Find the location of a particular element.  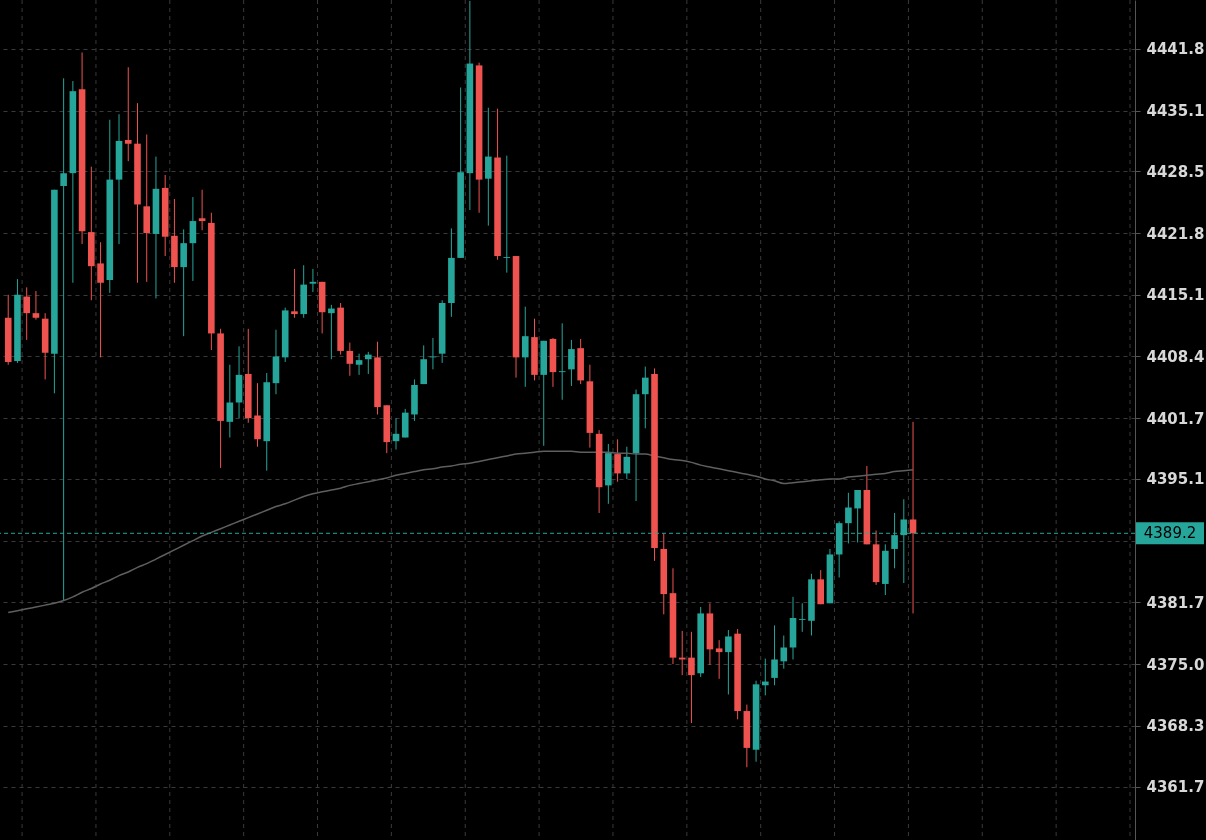

y-tick-label: 4421.8 is located at coordinates (1175, 233).